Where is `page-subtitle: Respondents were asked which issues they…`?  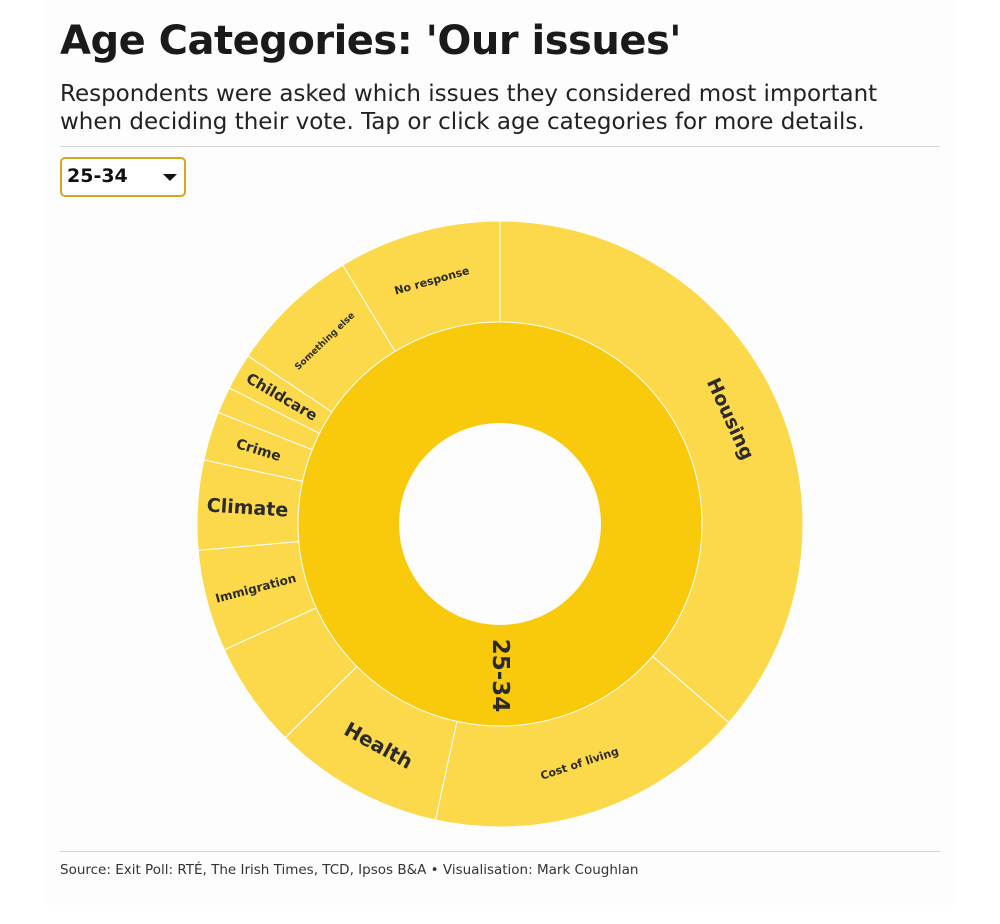
page-subtitle: Respondents were asked which issues they… is located at coordinates (469, 108).